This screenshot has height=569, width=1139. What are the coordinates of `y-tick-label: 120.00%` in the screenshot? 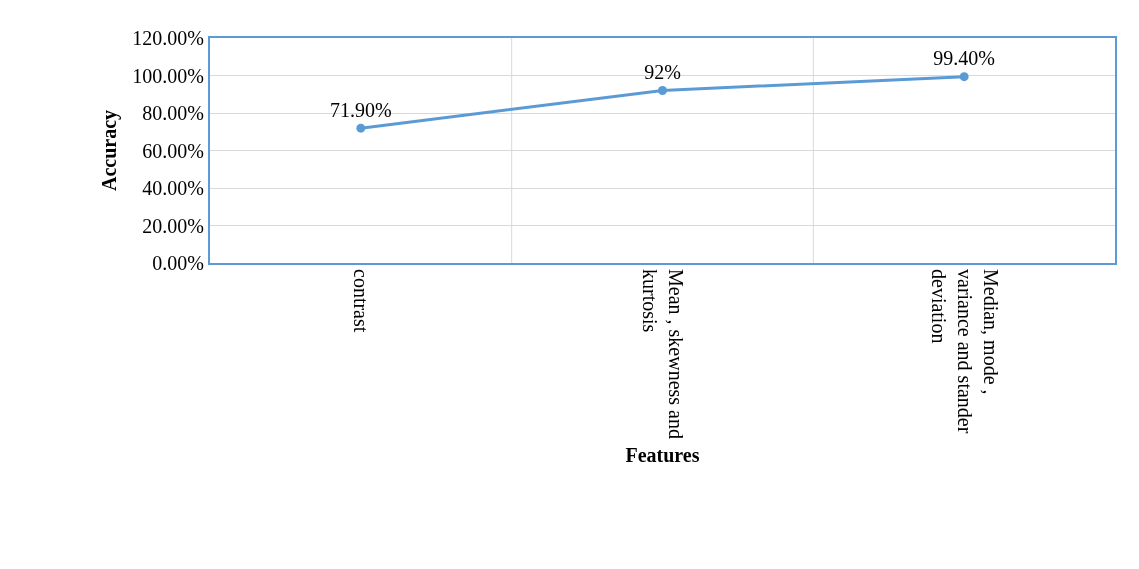 It's located at (168, 38).